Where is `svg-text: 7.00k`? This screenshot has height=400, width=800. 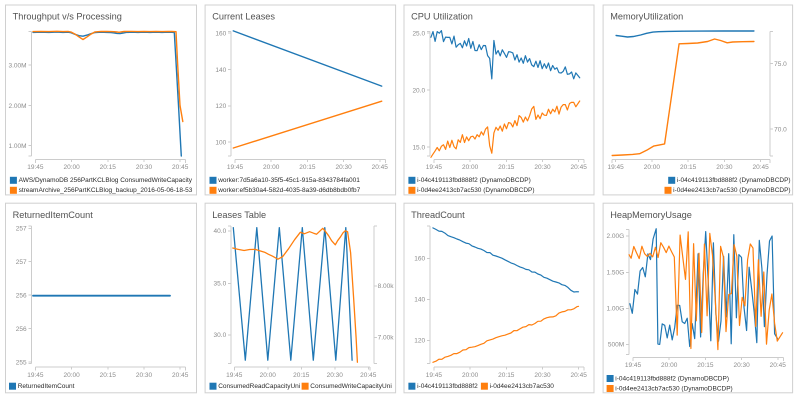
svg-text: 7.00k is located at coordinates (386, 338).